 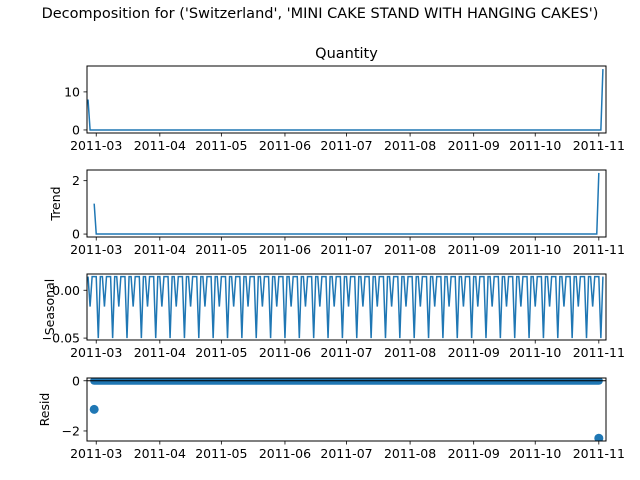 I want to click on y-tick-label: 10, so click(x=72, y=91).